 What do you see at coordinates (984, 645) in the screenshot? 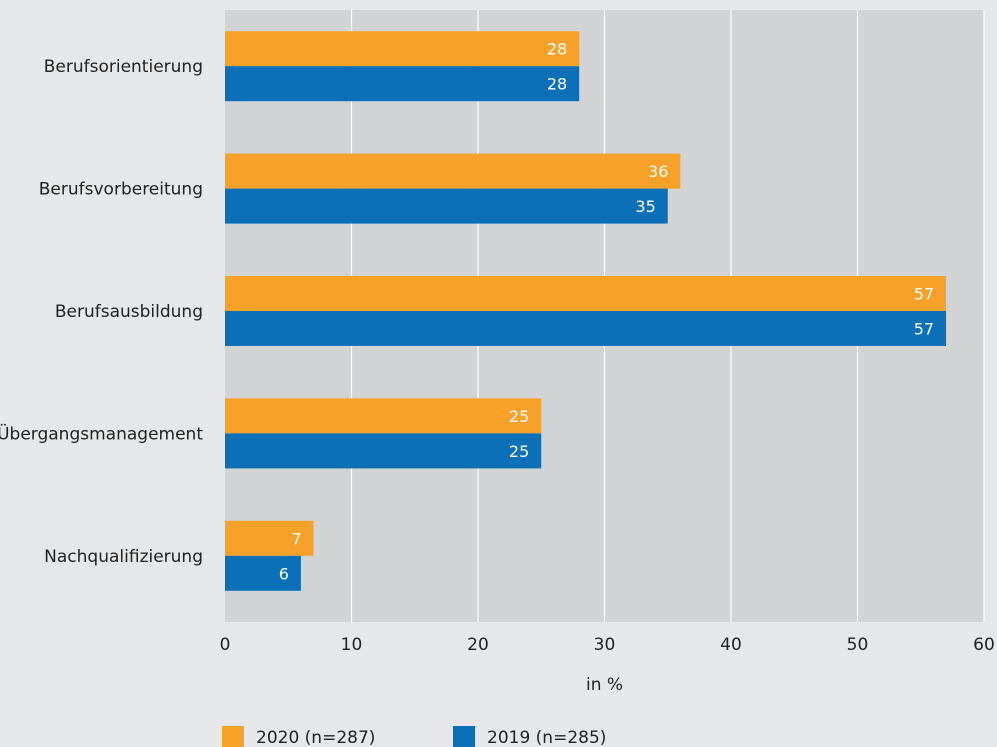
I see `x-tick-label: 60` at bounding box center [984, 645].